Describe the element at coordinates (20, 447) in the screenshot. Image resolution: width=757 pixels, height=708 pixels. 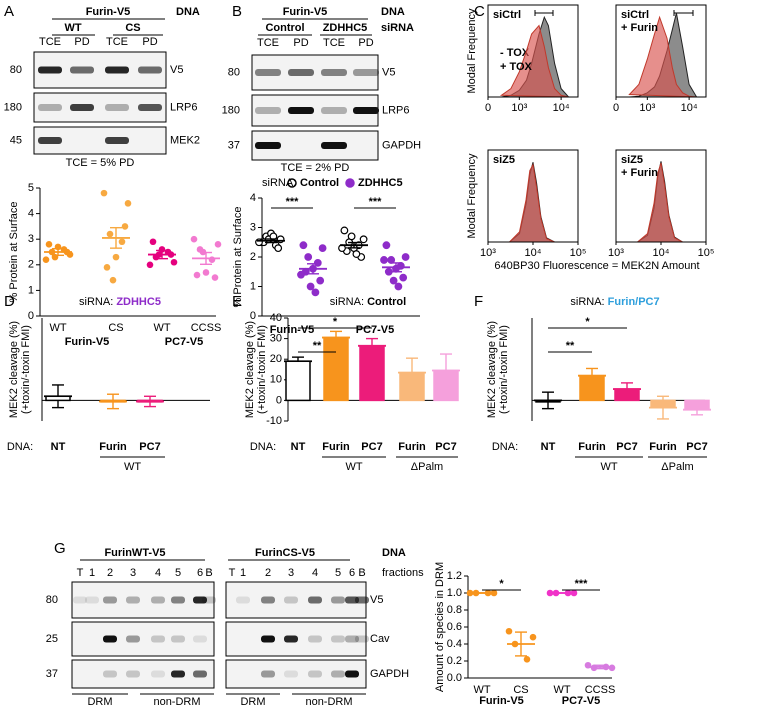
I see `category-axis-label: DNA:` at that location.